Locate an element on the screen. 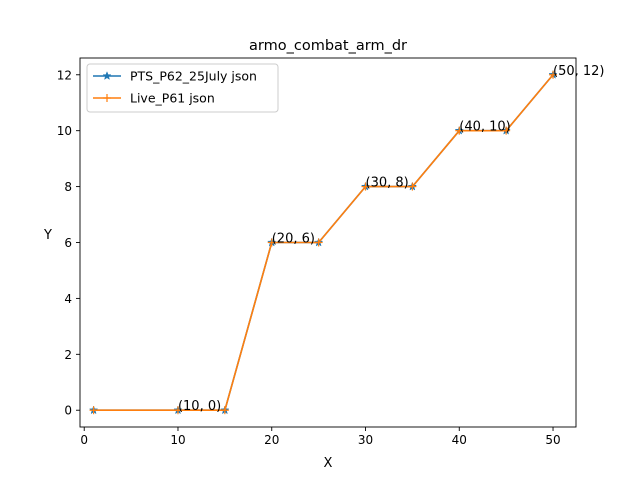 The image size is (640, 480). legend: PTS_P62_25July json Live_P61 json is located at coordinates (182, 88).